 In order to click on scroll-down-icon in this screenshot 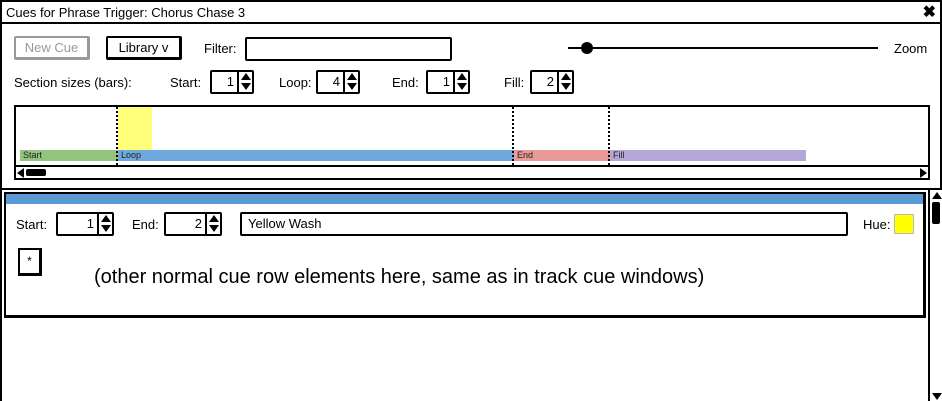, I will do `click(937, 396)`.